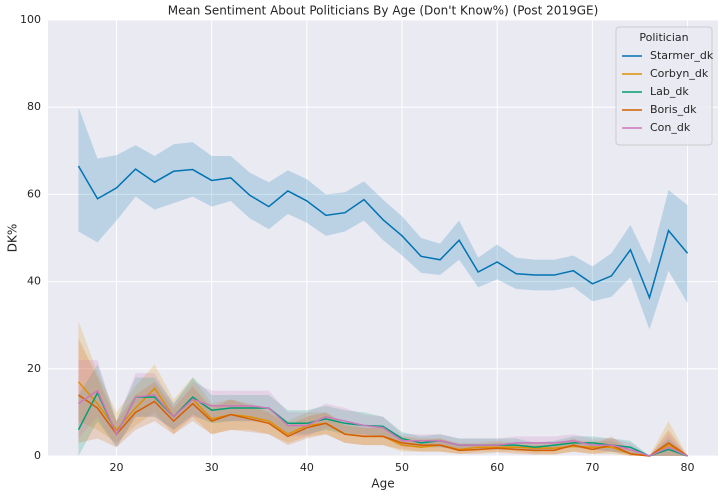  I want to click on y-tick-label: 60, so click(34, 193).